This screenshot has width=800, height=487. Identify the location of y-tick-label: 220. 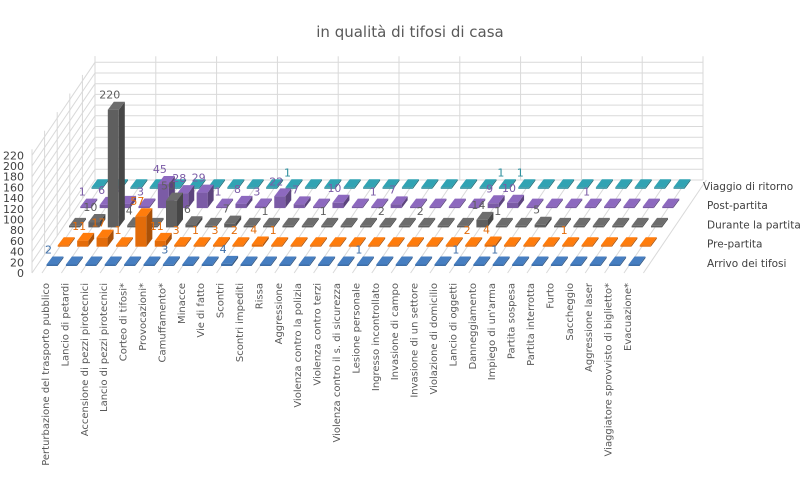
(13, 155).